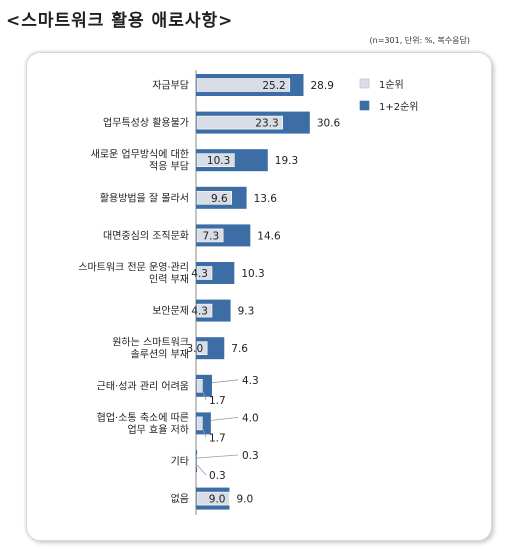  I want to click on value-label-rank1: 7.3, so click(210, 236).